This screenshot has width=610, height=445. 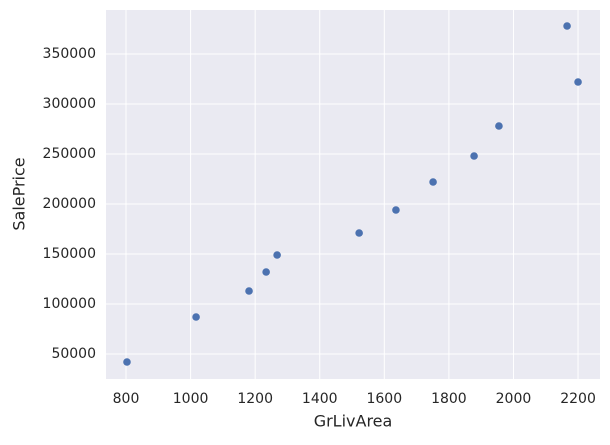 I want to click on y-tick-label: 250000, so click(x=69, y=154).